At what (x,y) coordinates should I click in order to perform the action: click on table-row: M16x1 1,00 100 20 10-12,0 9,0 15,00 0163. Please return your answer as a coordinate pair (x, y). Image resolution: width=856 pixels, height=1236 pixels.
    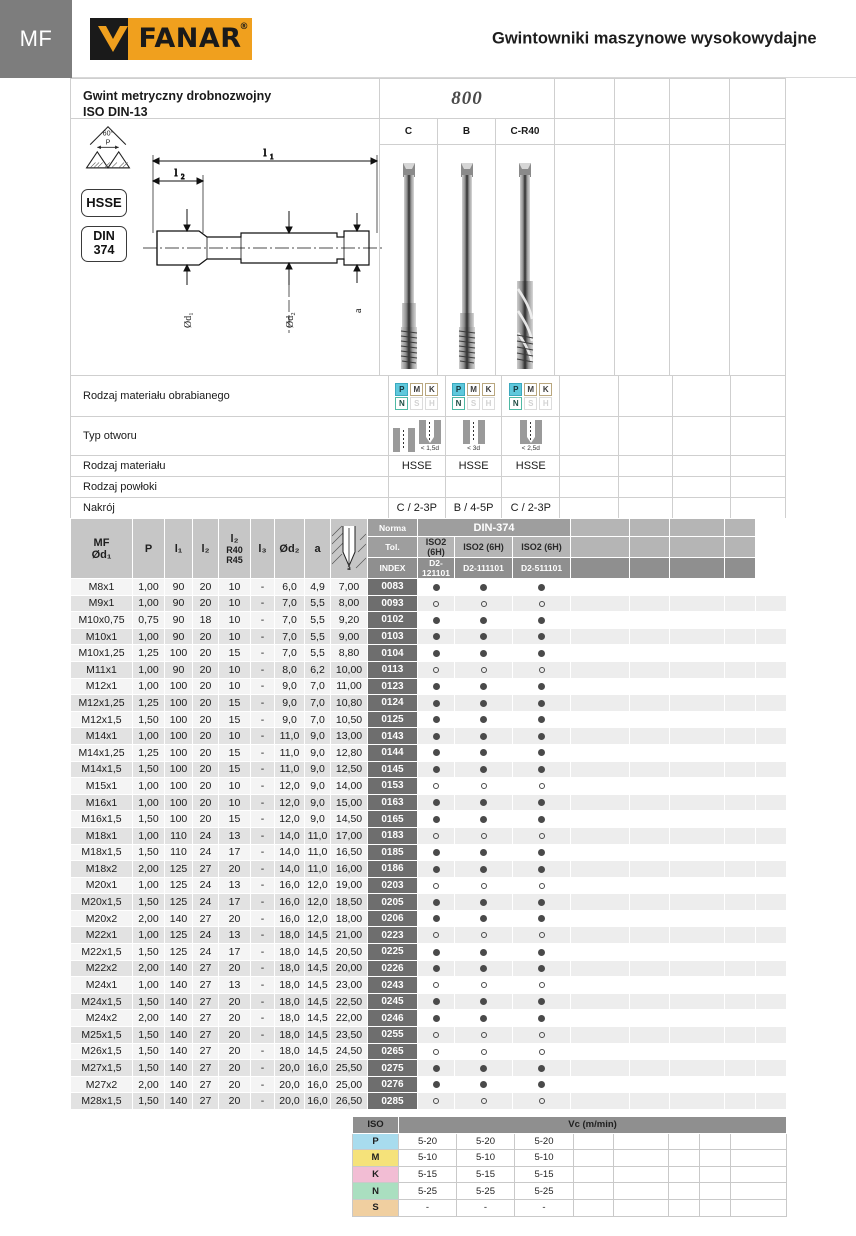
    Looking at the image, I should click on (429, 802).